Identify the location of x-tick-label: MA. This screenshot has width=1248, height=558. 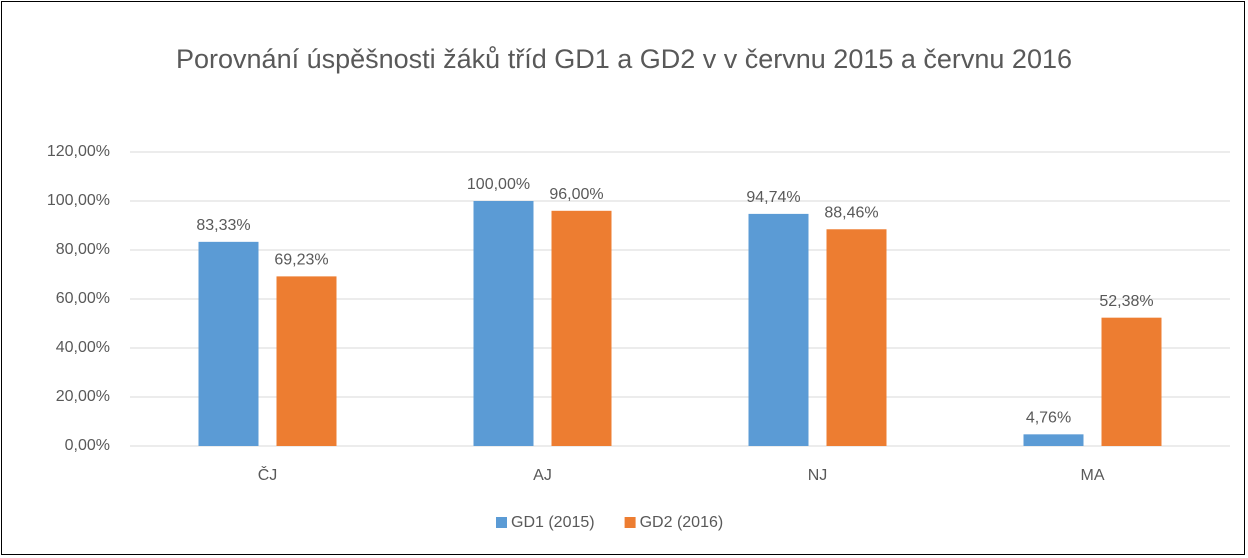
(1093, 475).